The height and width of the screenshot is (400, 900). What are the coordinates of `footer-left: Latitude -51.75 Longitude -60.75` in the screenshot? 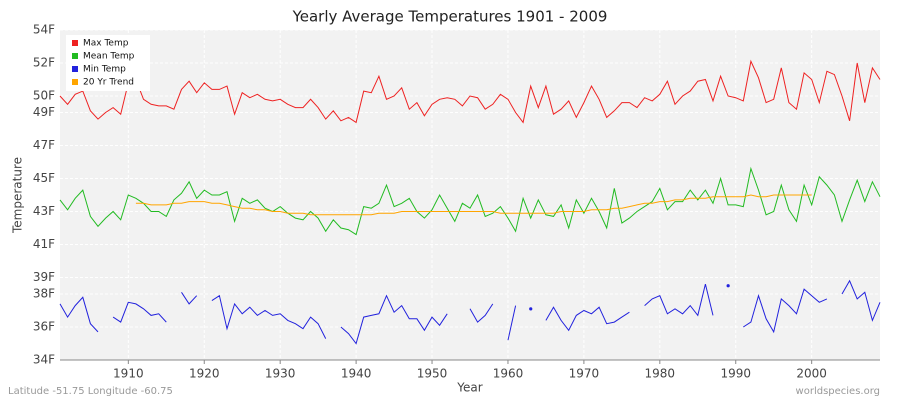 It's located at (90, 391).